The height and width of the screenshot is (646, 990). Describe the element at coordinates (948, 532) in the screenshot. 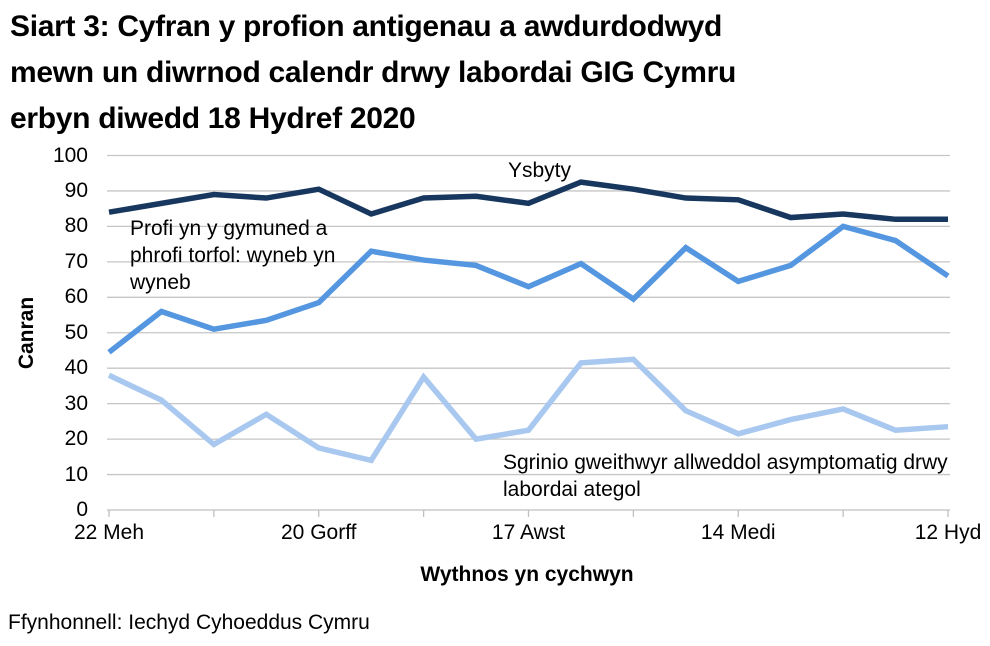

I see `x-tick-label-12-hyd: 12 Hyd` at that location.